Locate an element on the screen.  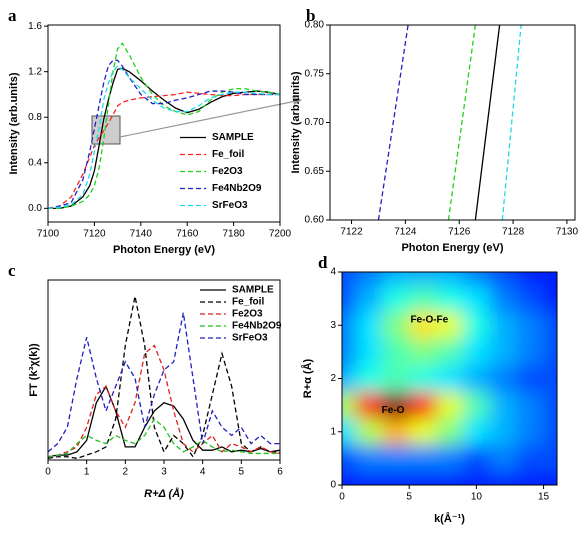
x-axis-label: R+Δ (Å) is located at coordinates (164, 493).